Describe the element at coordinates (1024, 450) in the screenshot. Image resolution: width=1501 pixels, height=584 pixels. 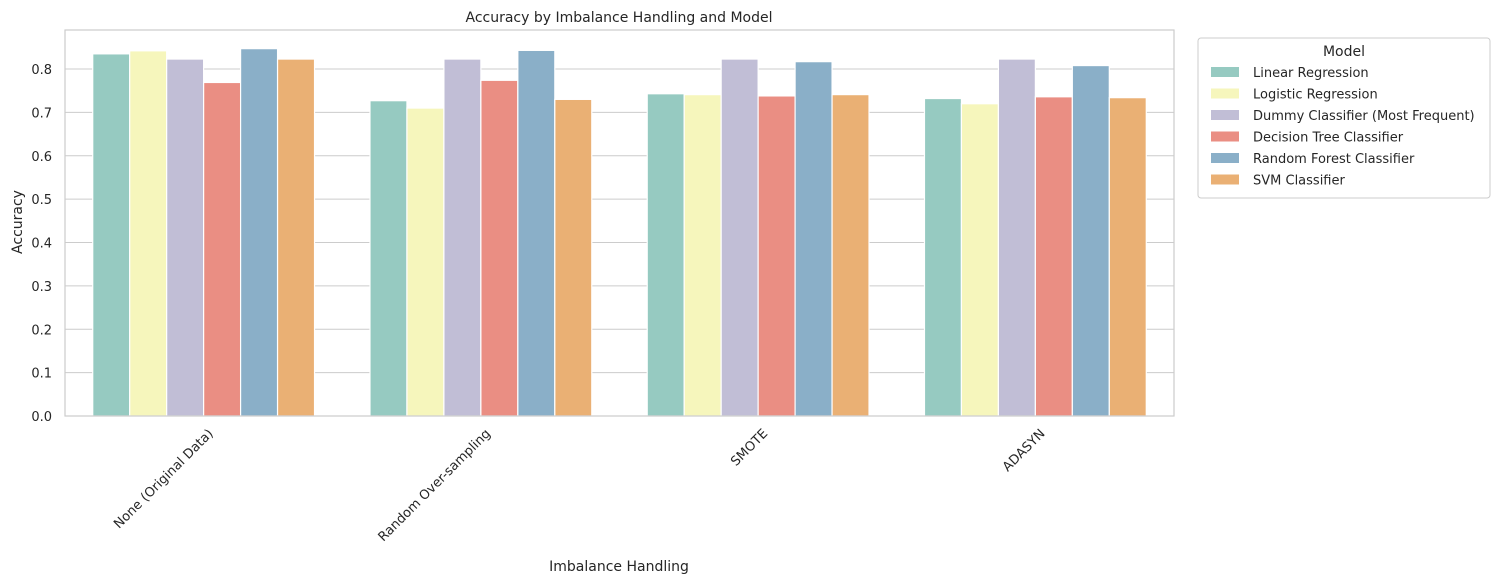
I see `x-tick-label: ADASYN` at that location.